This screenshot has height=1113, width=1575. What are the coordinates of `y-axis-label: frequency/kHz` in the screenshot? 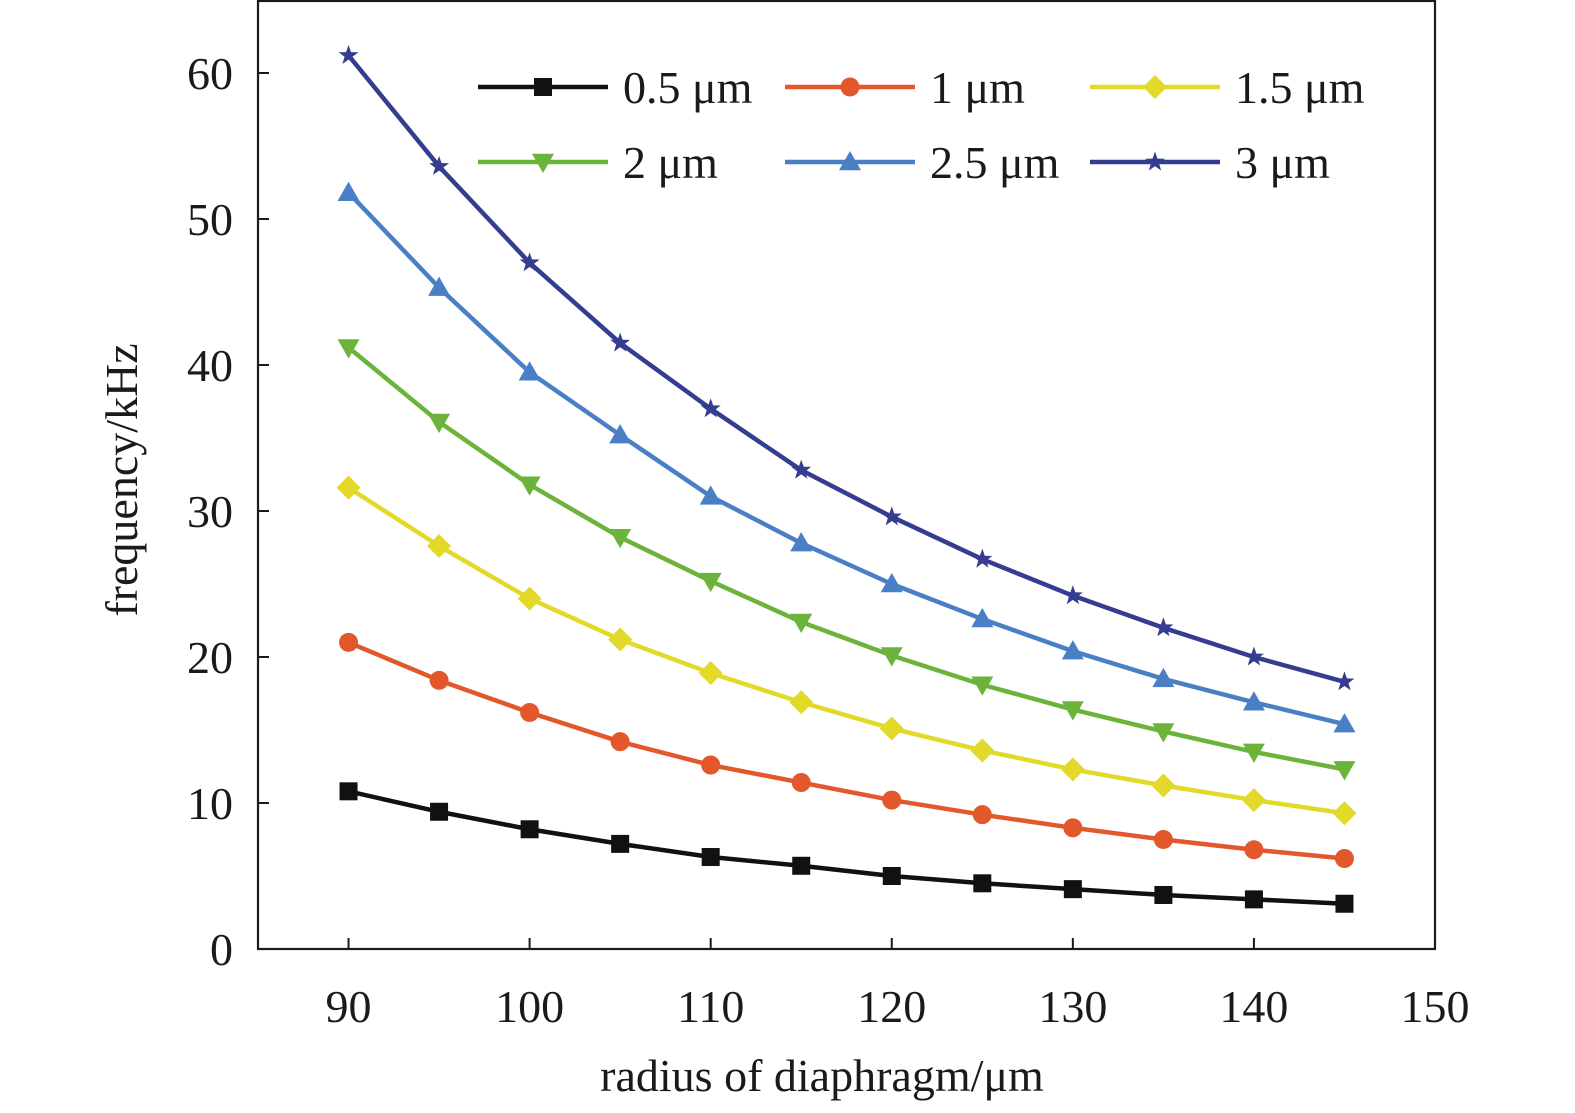 It's located at (121, 479).